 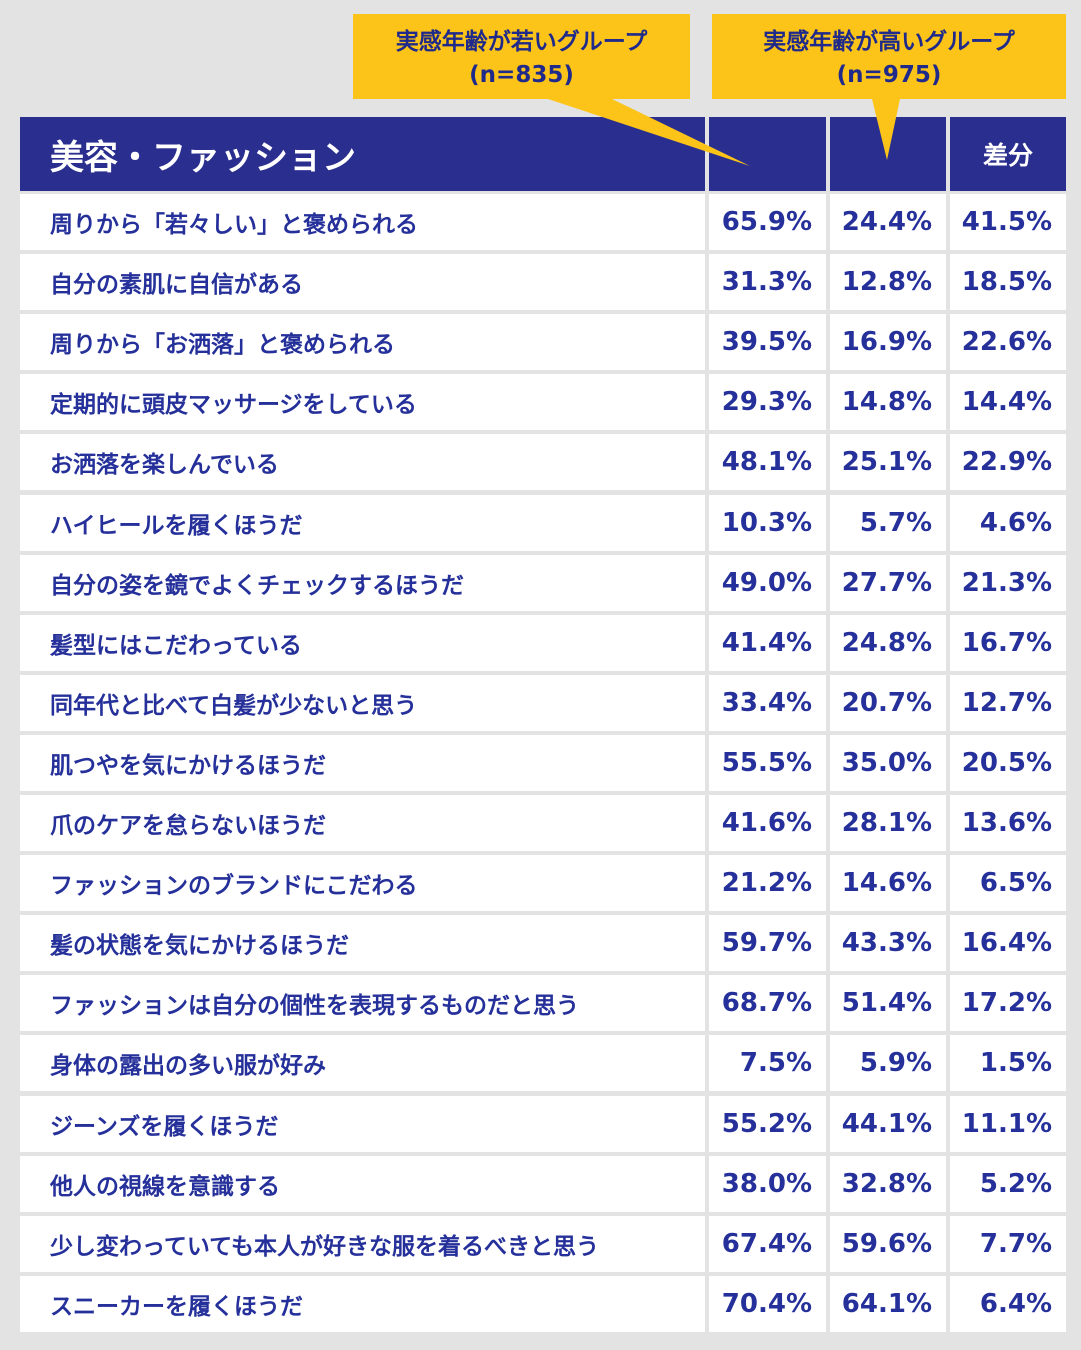 What do you see at coordinates (1008, 702) in the screenshot?
I see `diff-value: 12.7%` at bounding box center [1008, 702].